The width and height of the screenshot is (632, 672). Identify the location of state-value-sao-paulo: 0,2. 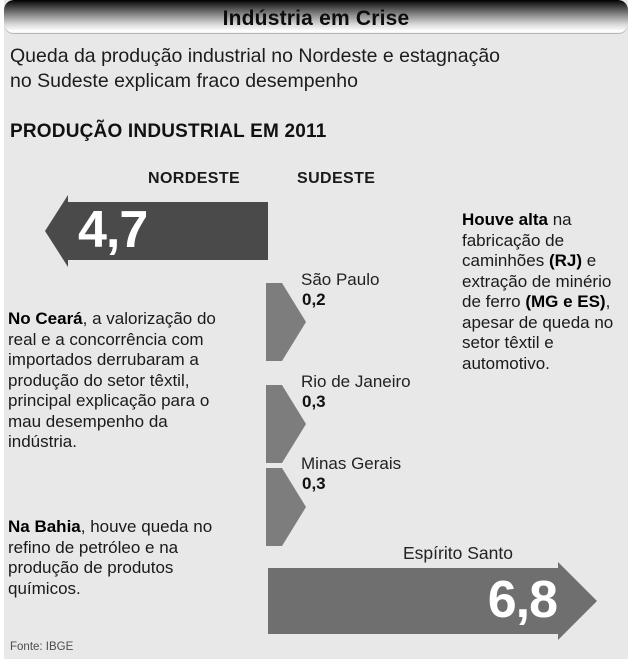
(314, 299).